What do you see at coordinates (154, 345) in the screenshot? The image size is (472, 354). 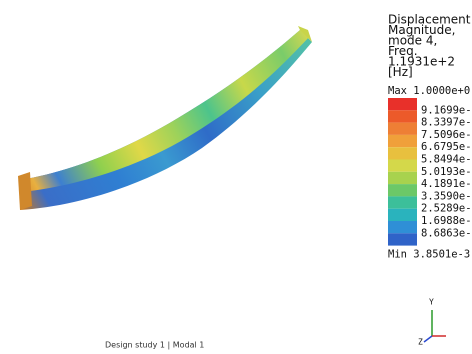 I see `footer-text: Design study 1 | Modal 1` at bounding box center [154, 345].